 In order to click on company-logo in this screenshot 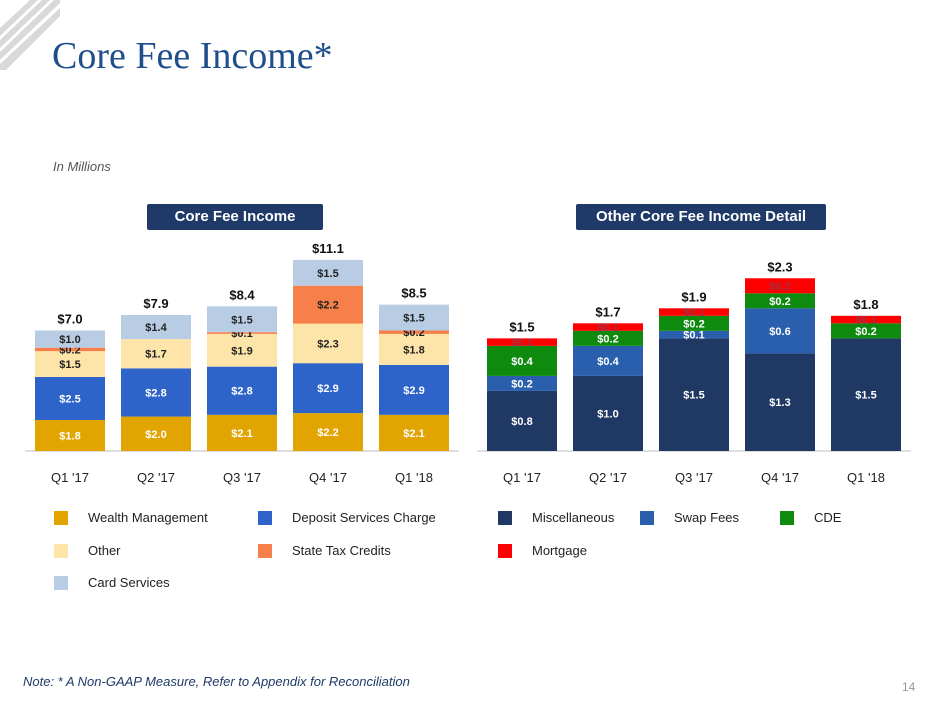, I will do `click(30, 35)`.